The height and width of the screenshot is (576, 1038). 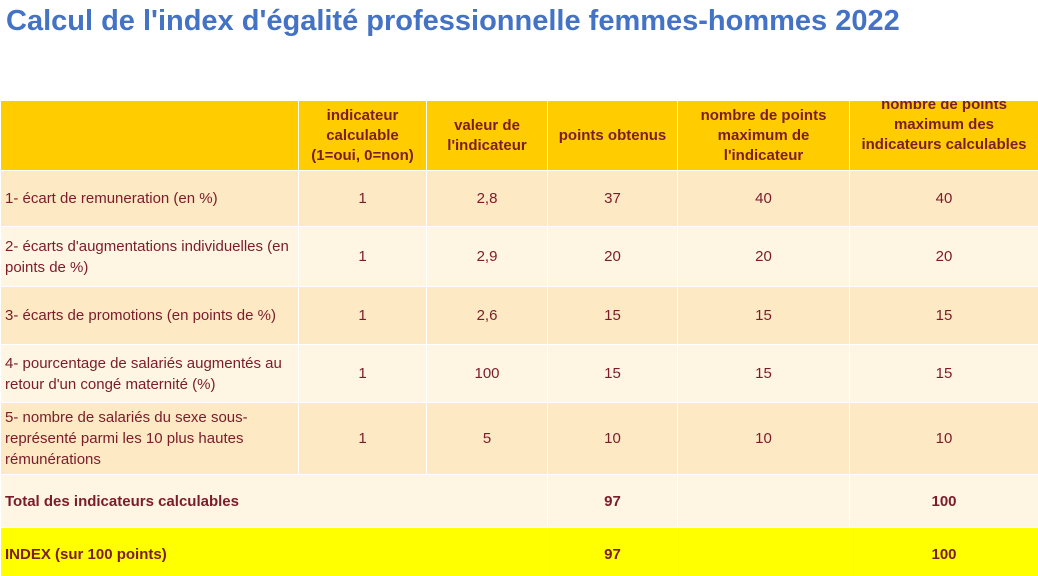 I want to click on row-label: 1- écart de remuneration (en %), so click(x=149, y=198).